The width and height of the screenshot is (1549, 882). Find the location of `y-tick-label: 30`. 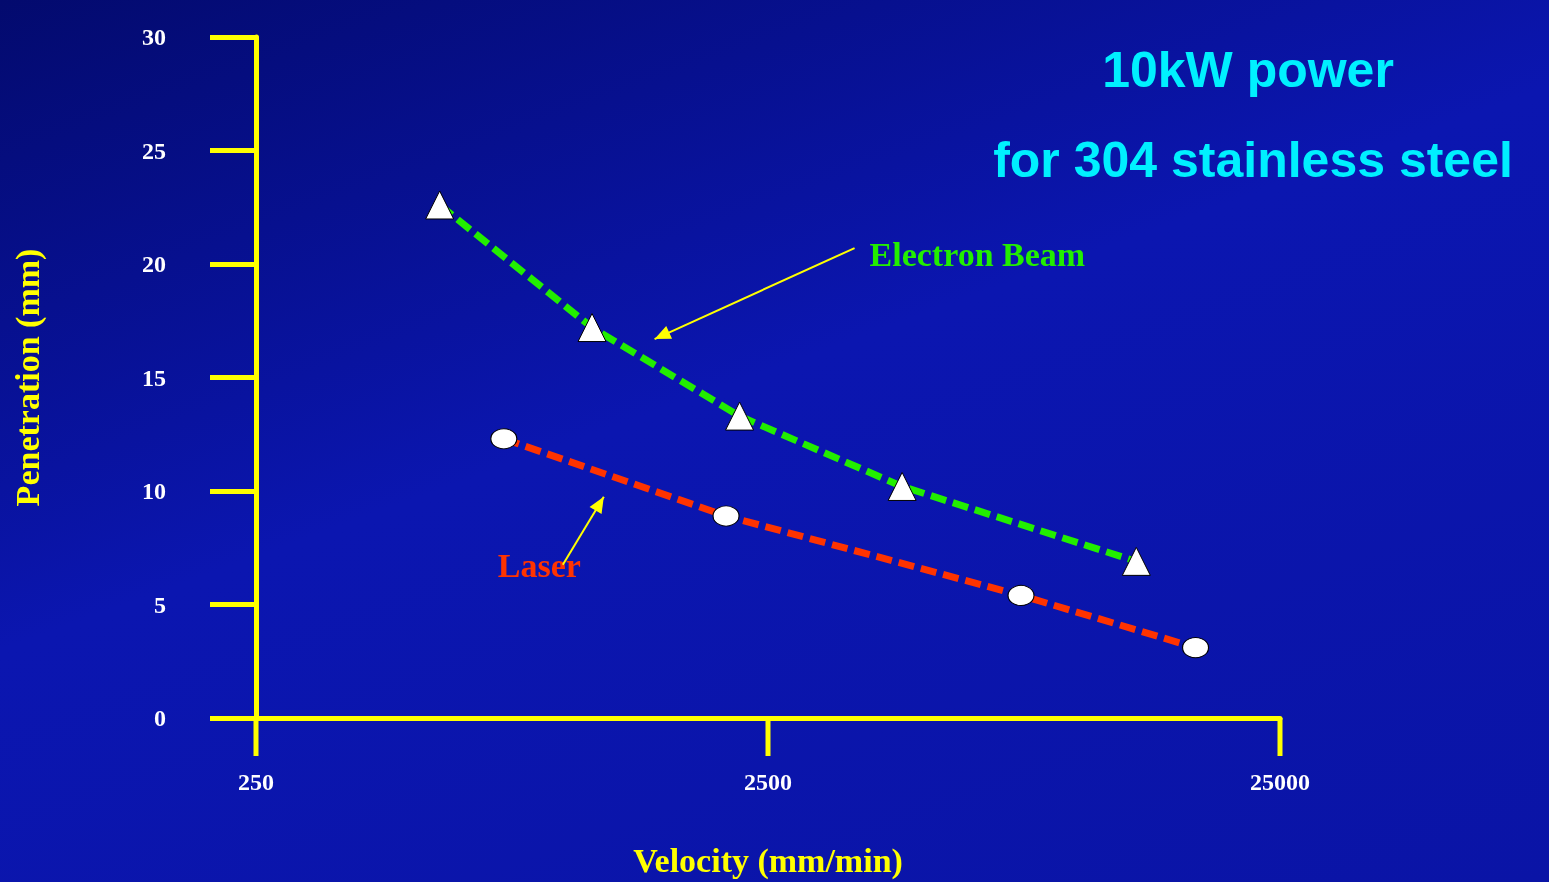

y-tick-label: 30 is located at coordinates (154, 37).